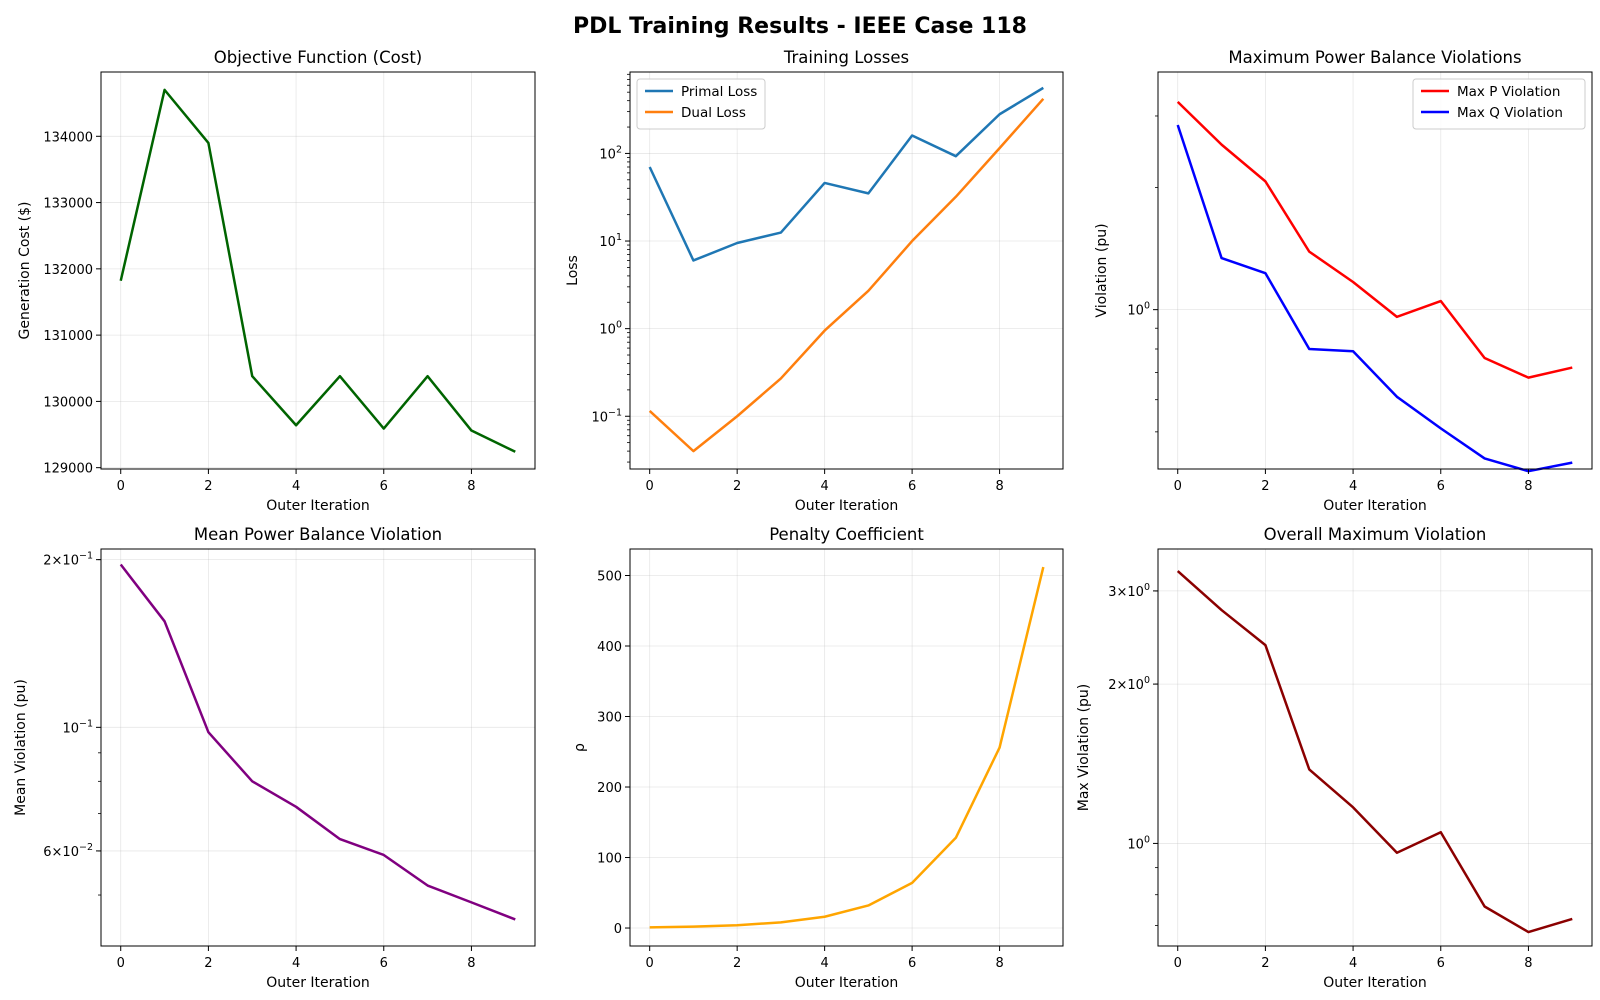 Image resolution: width=1600 pixels, height=1000 pixels. I want to click on y-tick-label: 10², so click(610, 153).